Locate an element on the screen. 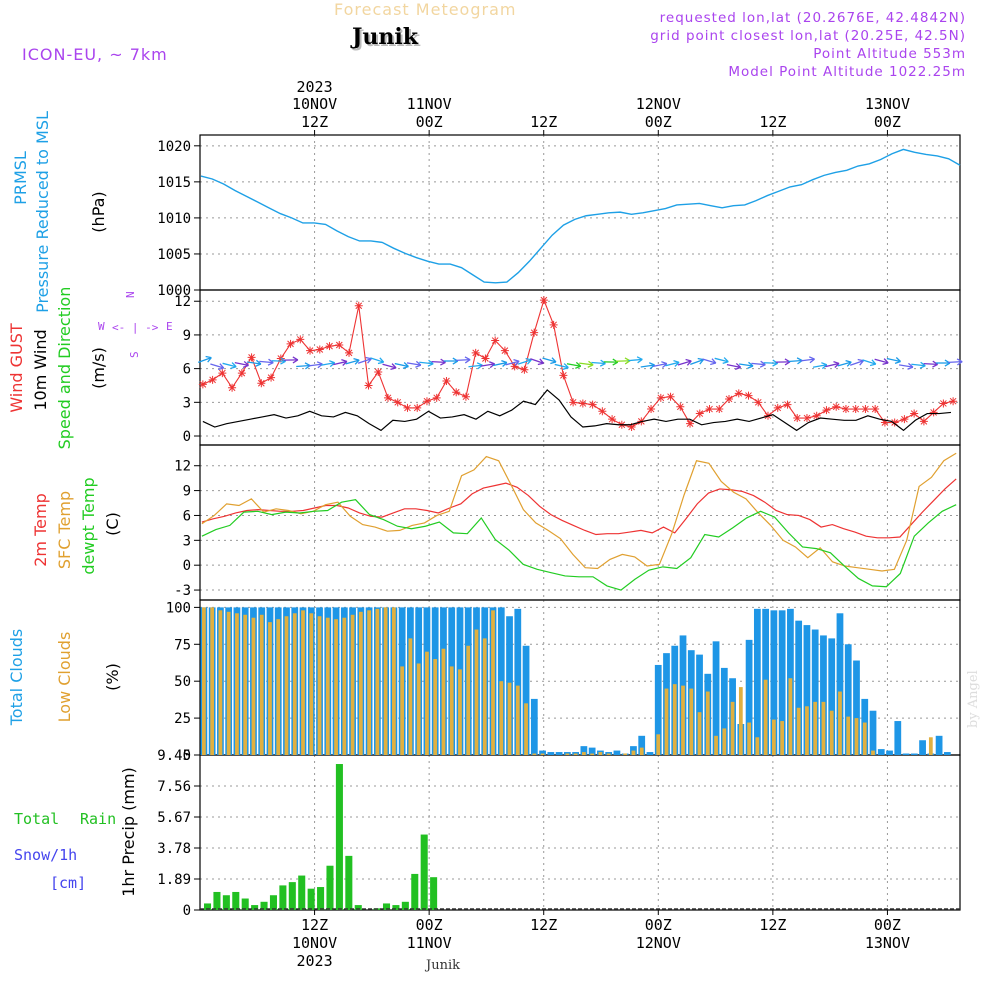 The image size is (1000, 1000). point-altitude: Point Altitude 553m is located at coordinates (889, 54).